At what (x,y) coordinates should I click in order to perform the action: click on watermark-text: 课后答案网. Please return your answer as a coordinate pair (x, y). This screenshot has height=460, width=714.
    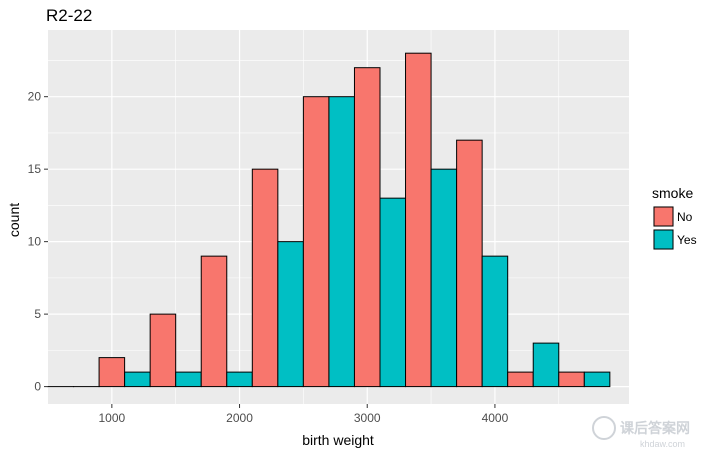
    Looking at the image, I should click on (655, 428).